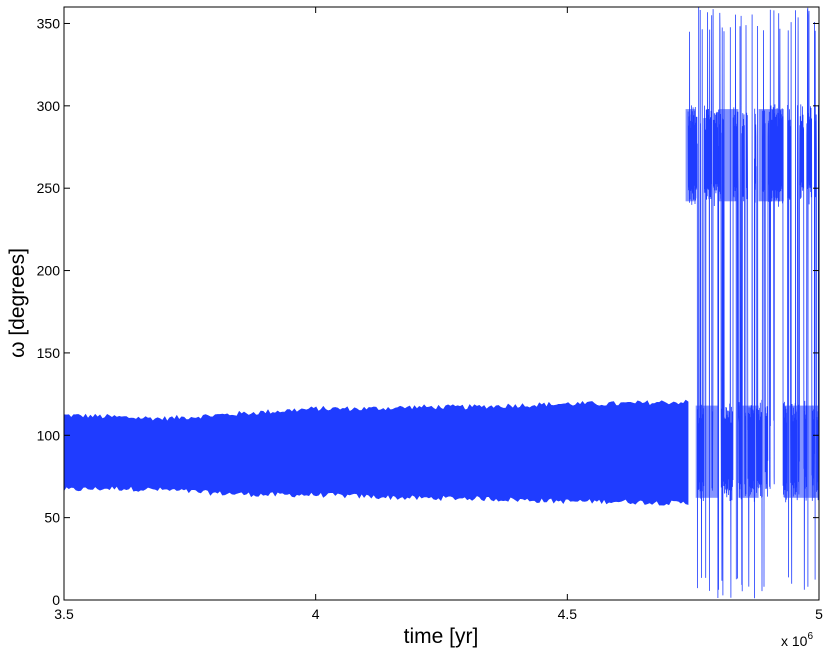  I want to click on series-envelope-regular, so click(376, 452).